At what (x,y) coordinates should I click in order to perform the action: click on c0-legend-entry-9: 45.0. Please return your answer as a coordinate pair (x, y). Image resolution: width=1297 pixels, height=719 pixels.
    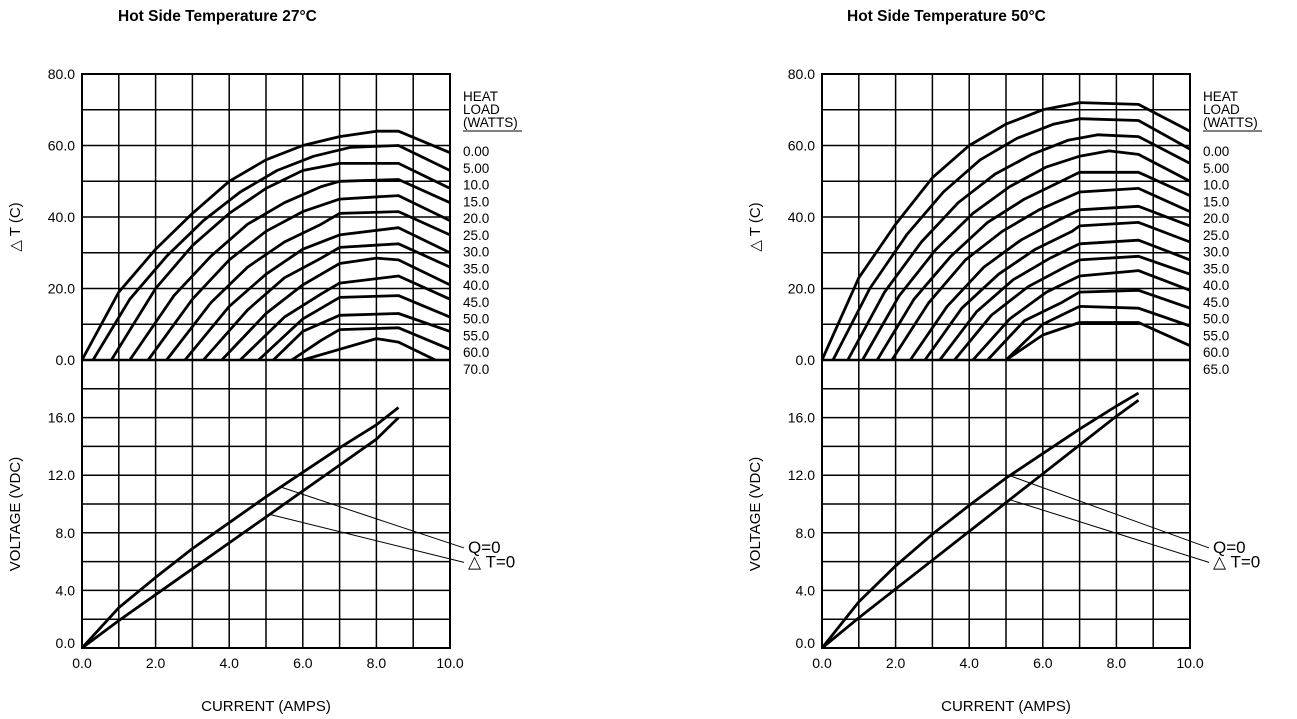
    Looking at the image, I should click on (476, 302).